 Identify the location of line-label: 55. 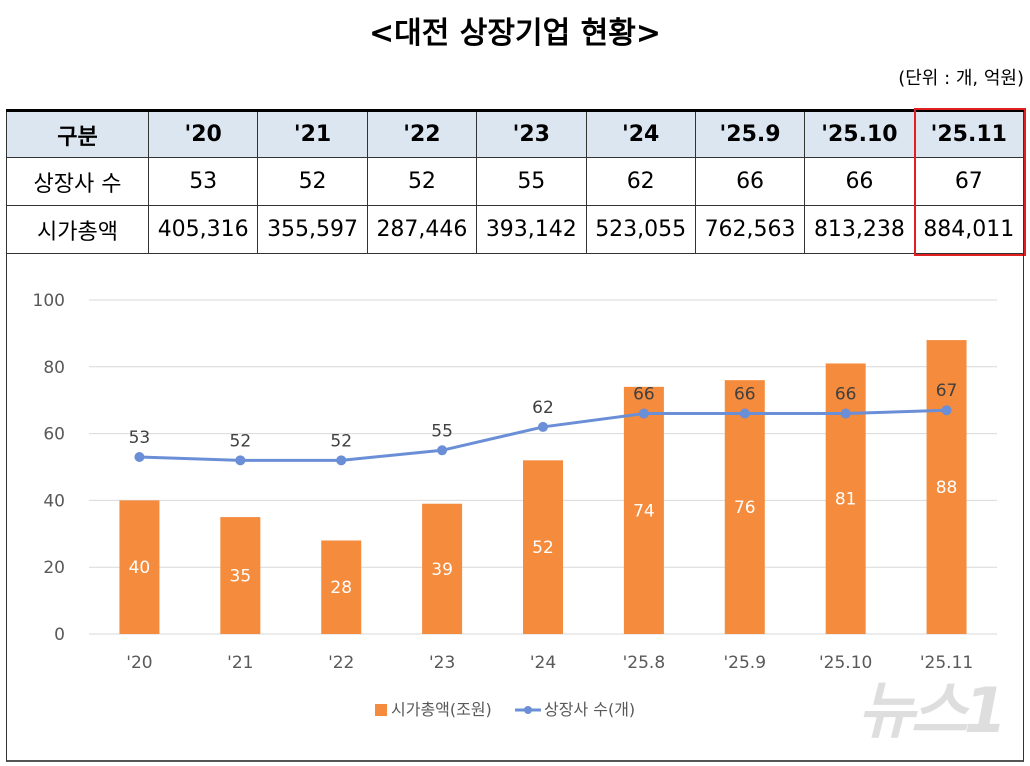
(442, 431).